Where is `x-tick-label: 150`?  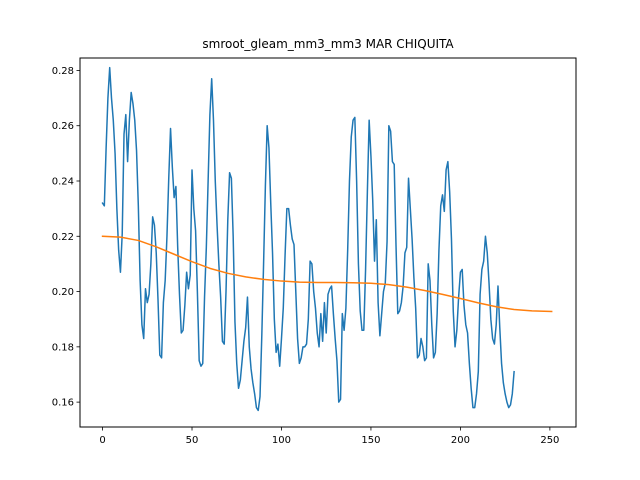 x-tick-label: 150 is located at coordinates (370, 440).